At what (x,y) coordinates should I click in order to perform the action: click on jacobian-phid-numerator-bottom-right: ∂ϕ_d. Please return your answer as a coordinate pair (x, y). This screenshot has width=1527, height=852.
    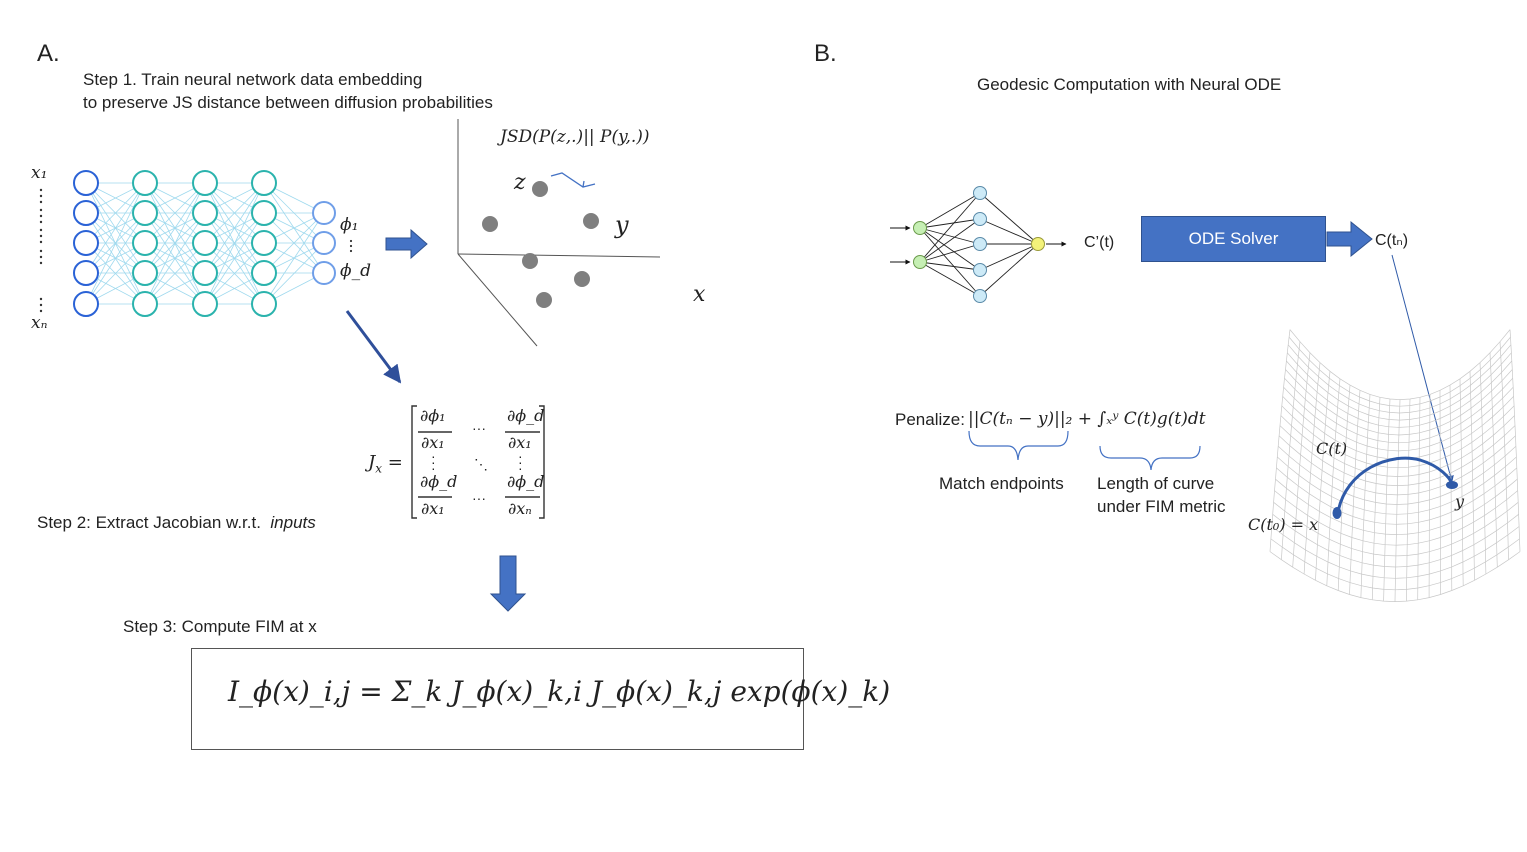
    Looking at the image, I should click on (526, 481).